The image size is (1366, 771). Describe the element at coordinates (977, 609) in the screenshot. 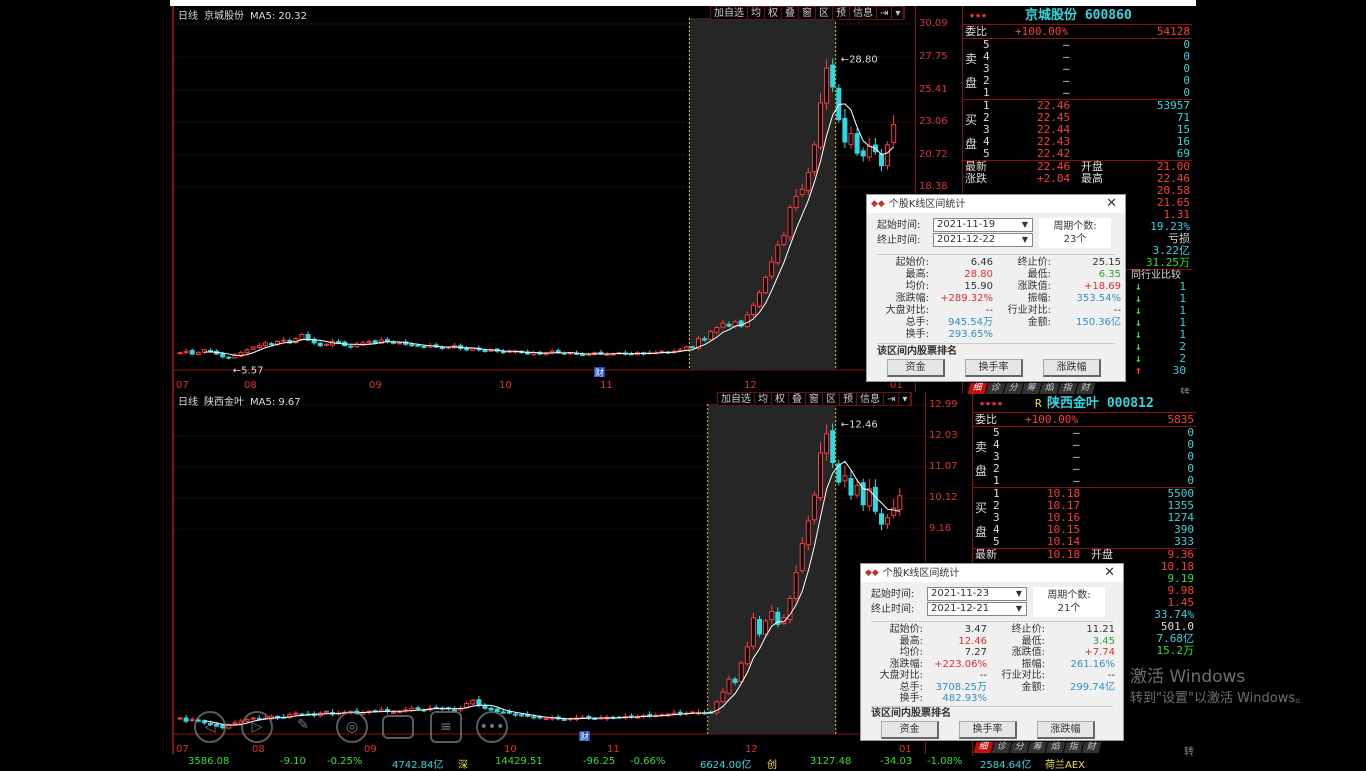

I see `end-time-select: 2021-12-21` at that location.